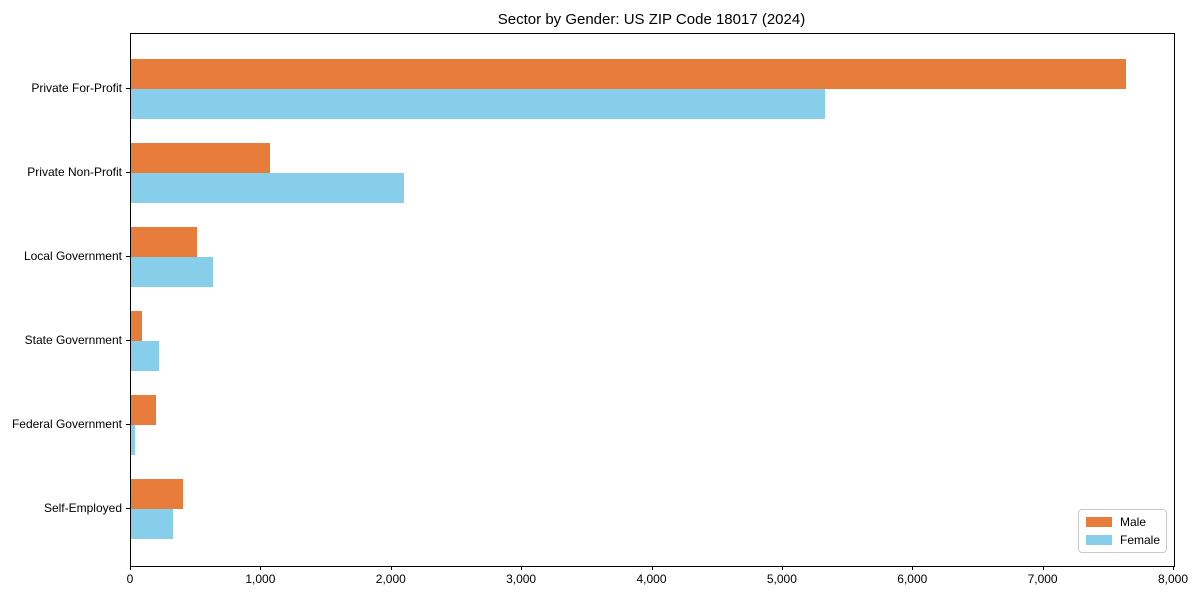 The width and height of the screenshot is (1200, 600). I want to click on legend-swatch-male, so click(1099, 522).